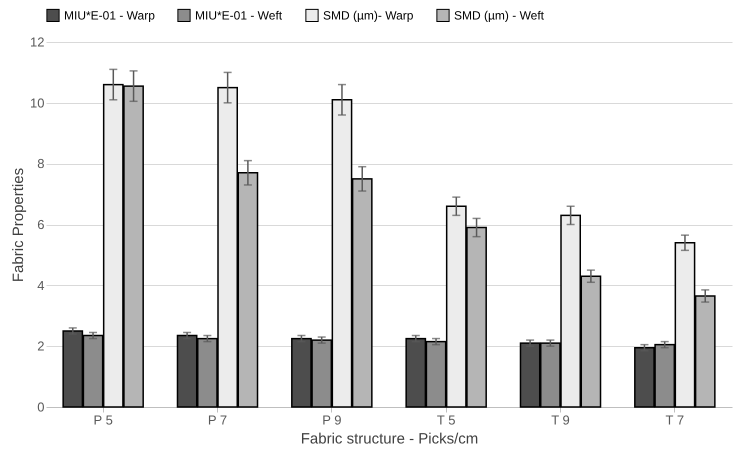 Image resolution: width=752 pixels, height=454 pixels. I want to click on x-tick-label: P 5, so click(103, 420).